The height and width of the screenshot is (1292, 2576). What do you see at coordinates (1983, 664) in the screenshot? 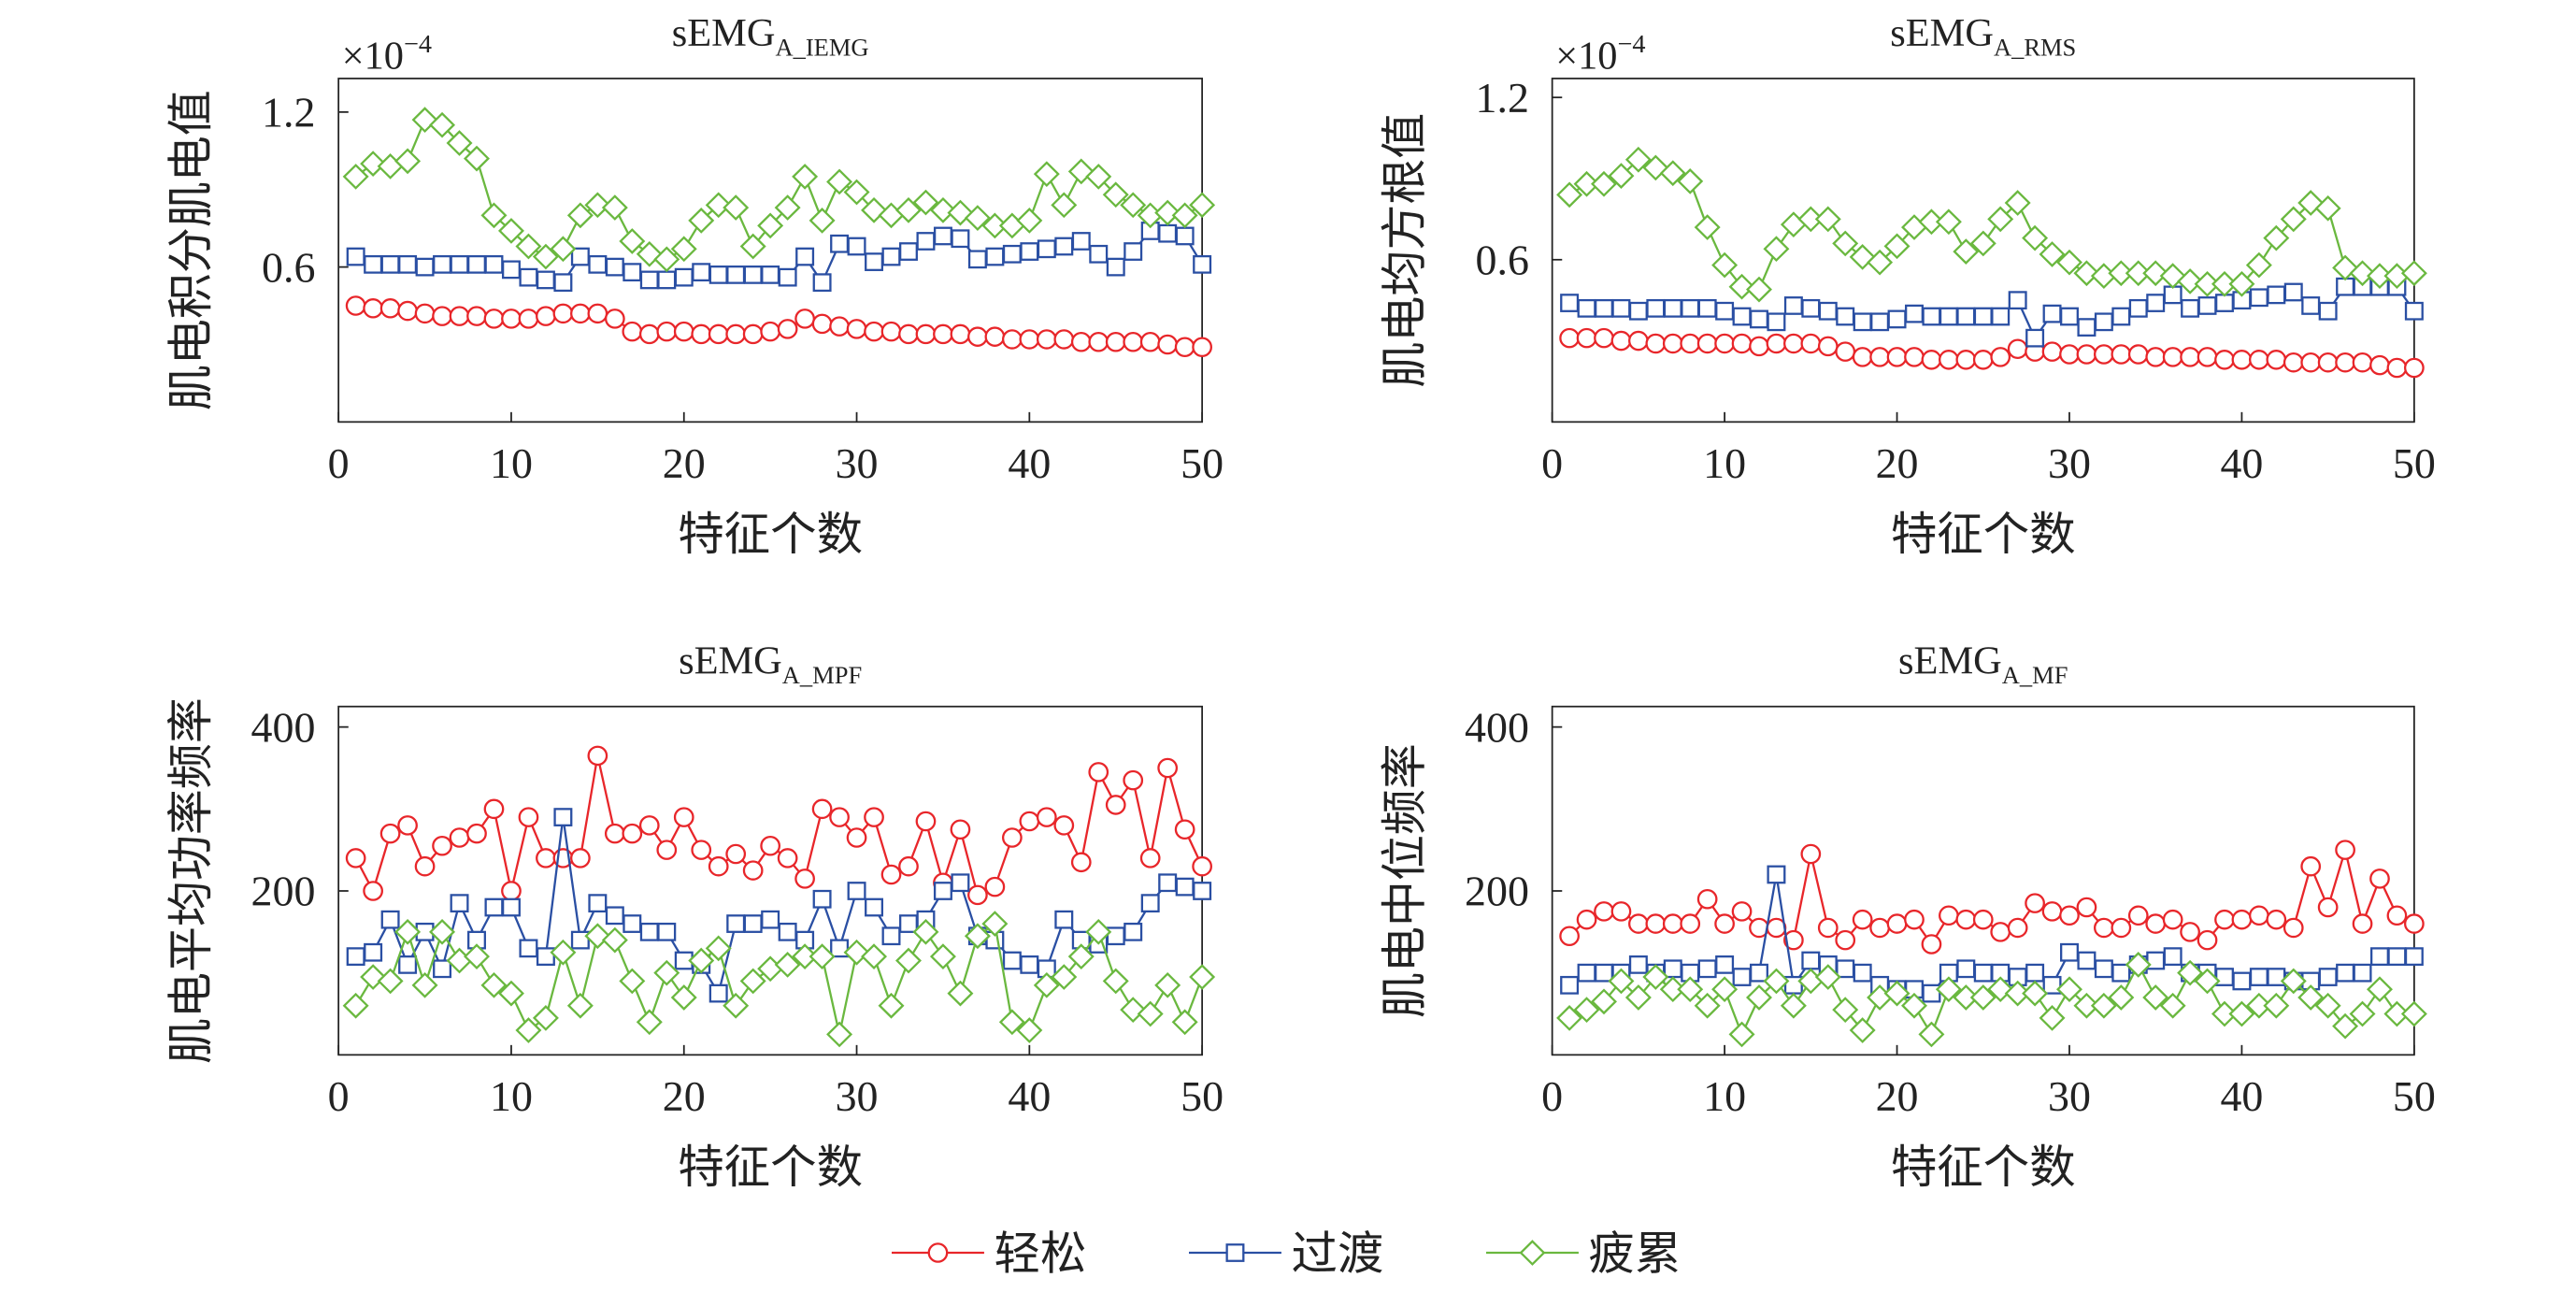
I see `chart-title: sEMGA_MF` at bounding box center [1983, 664].